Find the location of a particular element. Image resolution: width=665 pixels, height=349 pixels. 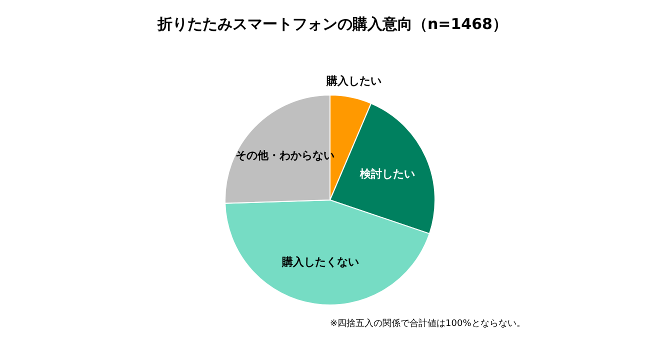

text: ※四捨五入の関係で合計値は100%とならない。 is located at coordinates (428, 323).